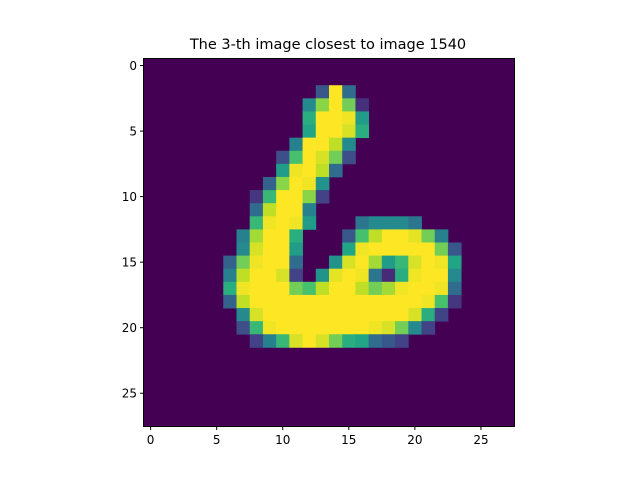  What do you see at coordinates (129, 197) in the screenshot?
I see `y-tick-label: 10` at bounding box center [129, 197].